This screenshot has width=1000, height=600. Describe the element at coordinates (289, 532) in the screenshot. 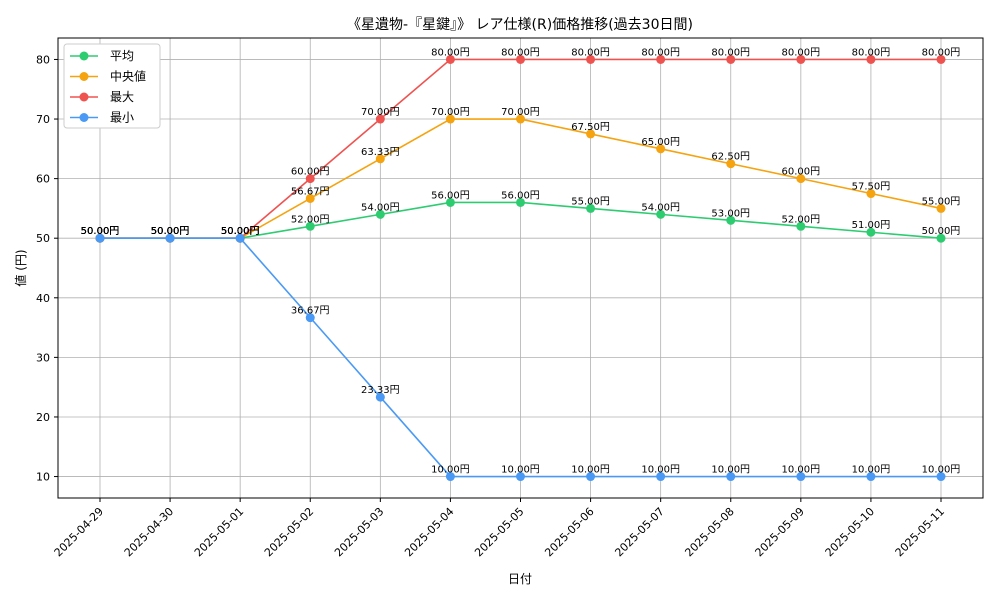

I see `x-tick-label: 2025-05-02` at that location.